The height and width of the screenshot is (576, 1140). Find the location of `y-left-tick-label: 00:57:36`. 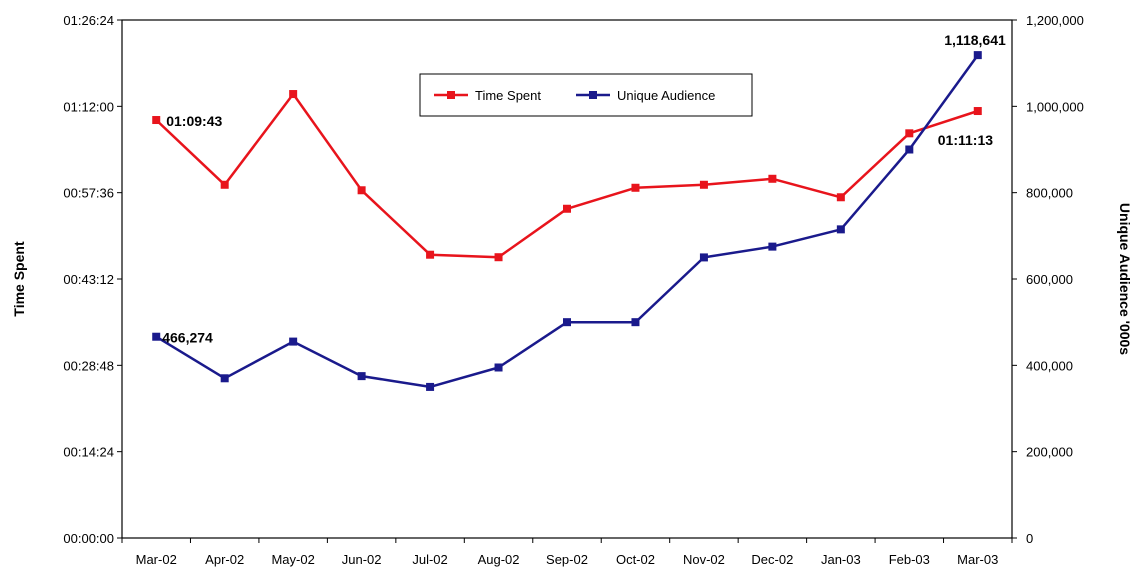

y-left-tick-label: 00:57:36 is located at coordinates (88, 193).